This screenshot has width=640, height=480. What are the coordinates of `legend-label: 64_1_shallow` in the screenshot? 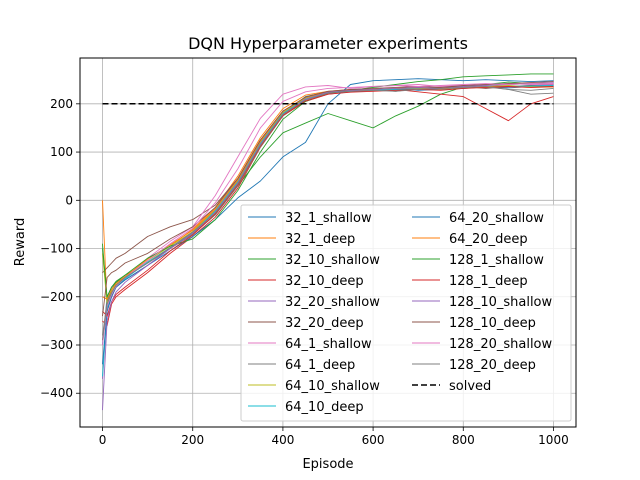 It's located at (328, 344).